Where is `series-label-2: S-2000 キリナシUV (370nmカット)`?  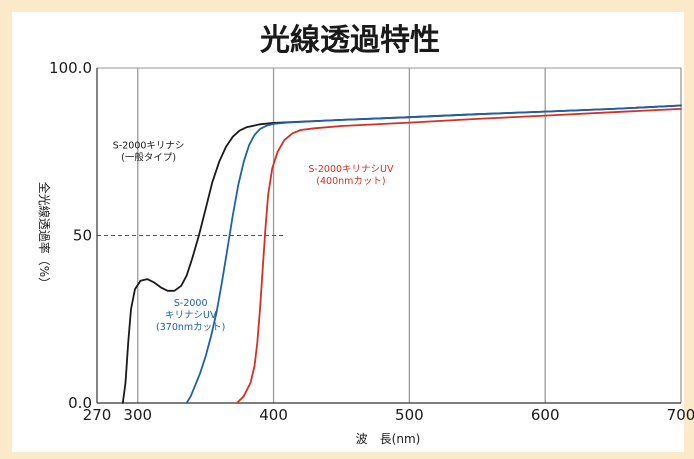
series-label-2: S-2000 キリナシUV (370nmカット) is located at coordinates (190, 315).